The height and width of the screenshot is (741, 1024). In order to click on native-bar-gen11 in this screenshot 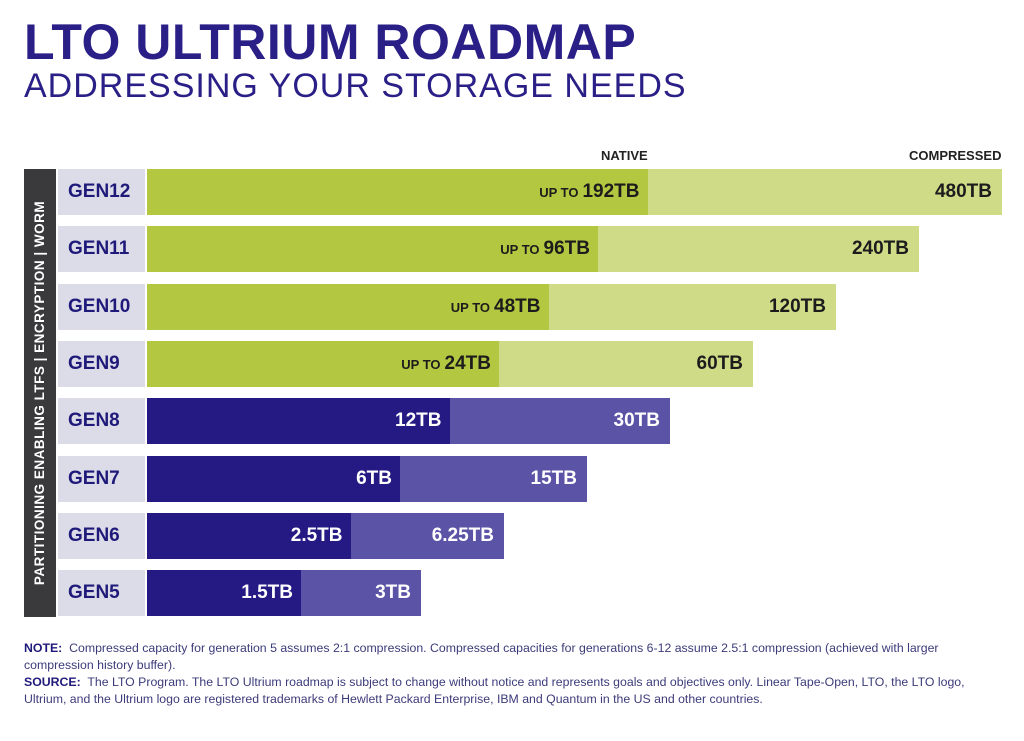, I will do `click(372, 249)`.